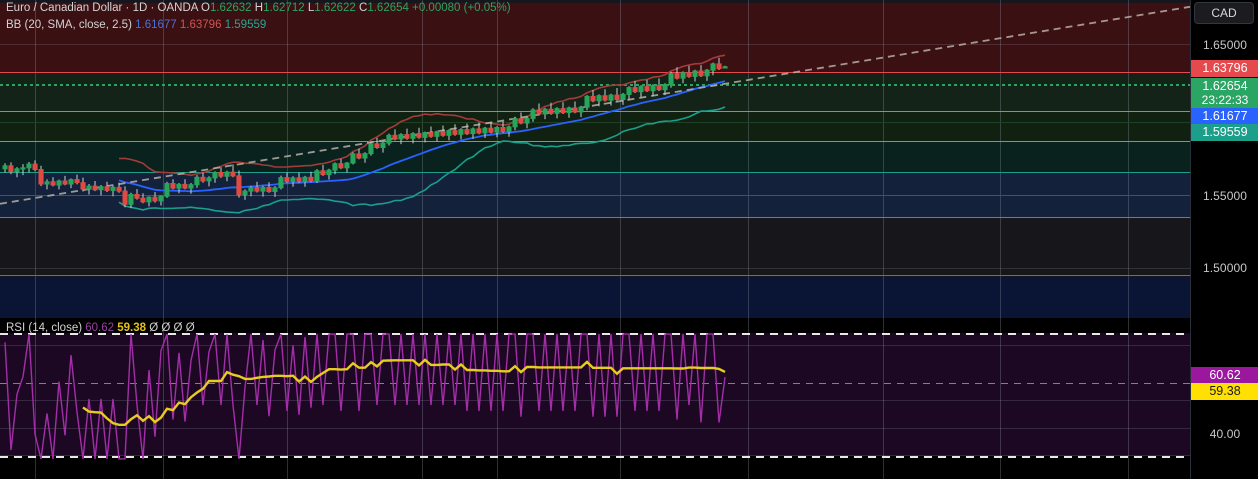  What do you see at coordinates (595, 85) in the screenshot?
I see `level-line-green-dotted` at bounding box center [595, 85].